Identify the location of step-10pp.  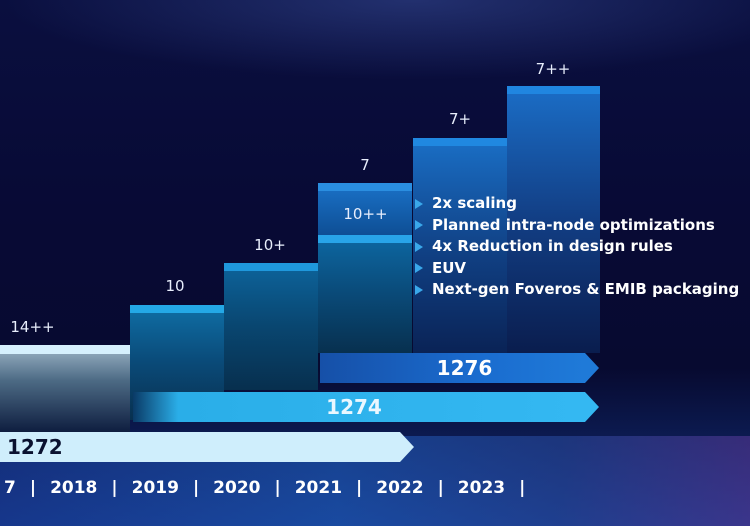
(365, 294).